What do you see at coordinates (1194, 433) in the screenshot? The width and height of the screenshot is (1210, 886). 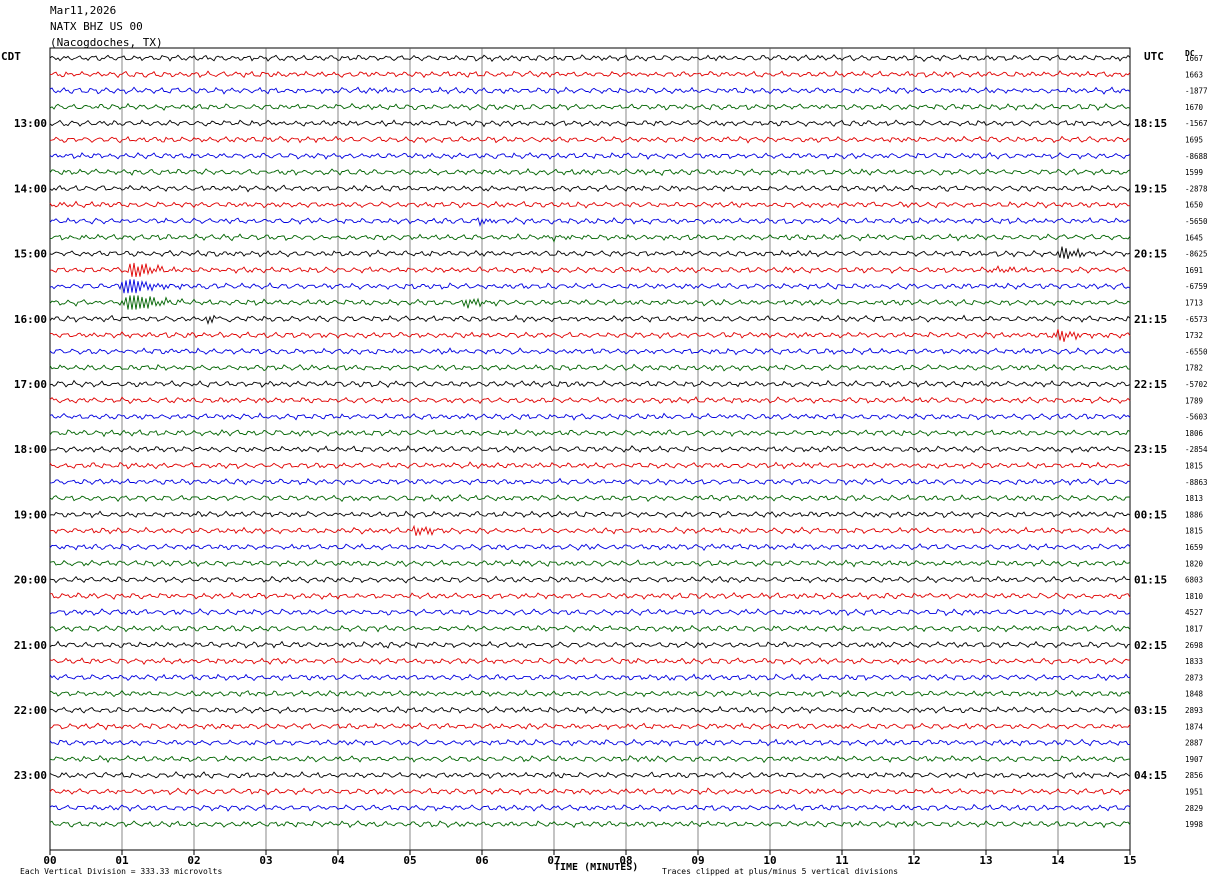 I see `dc-offset-label: 1806` at bounding box center [1194, 433].